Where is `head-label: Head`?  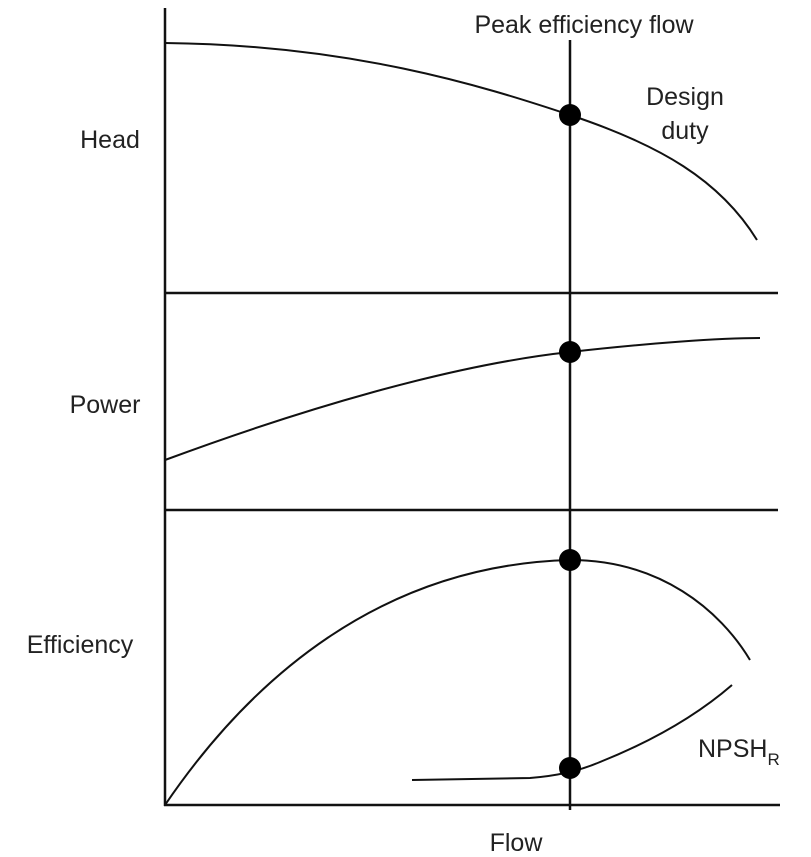 head-label: Head is located at coordinates (110, 140).